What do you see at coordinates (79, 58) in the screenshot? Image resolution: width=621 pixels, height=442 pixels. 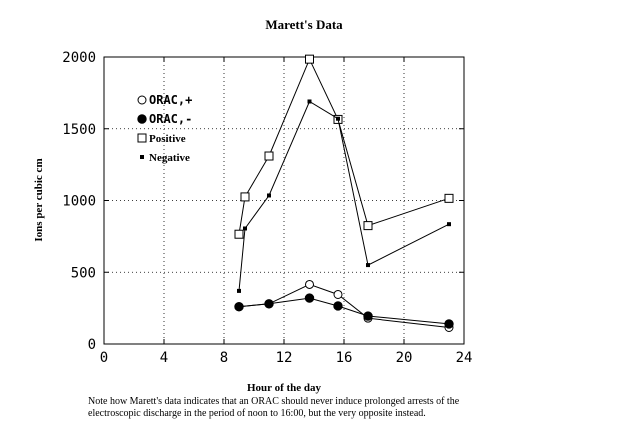 I see `y-tick-label: 2000` at bounding box center [79, 58].